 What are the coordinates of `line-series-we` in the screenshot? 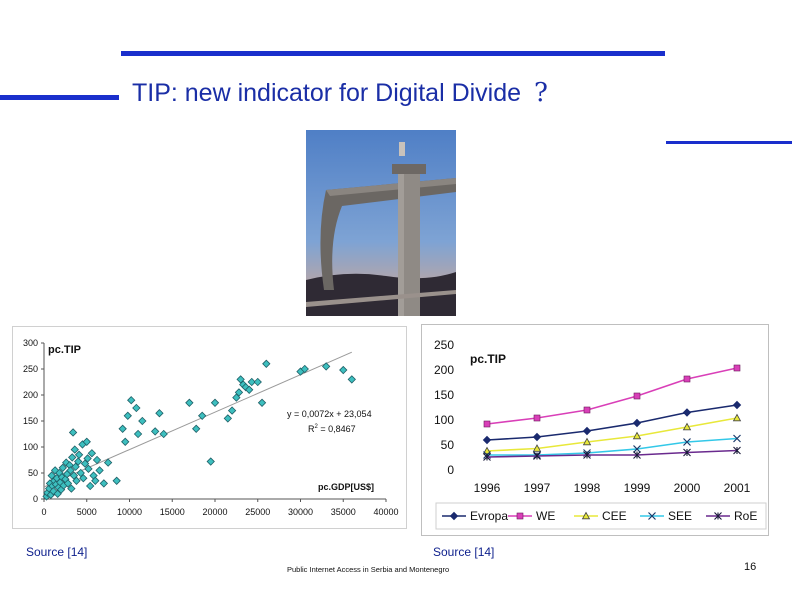 It's located at (612, 396).